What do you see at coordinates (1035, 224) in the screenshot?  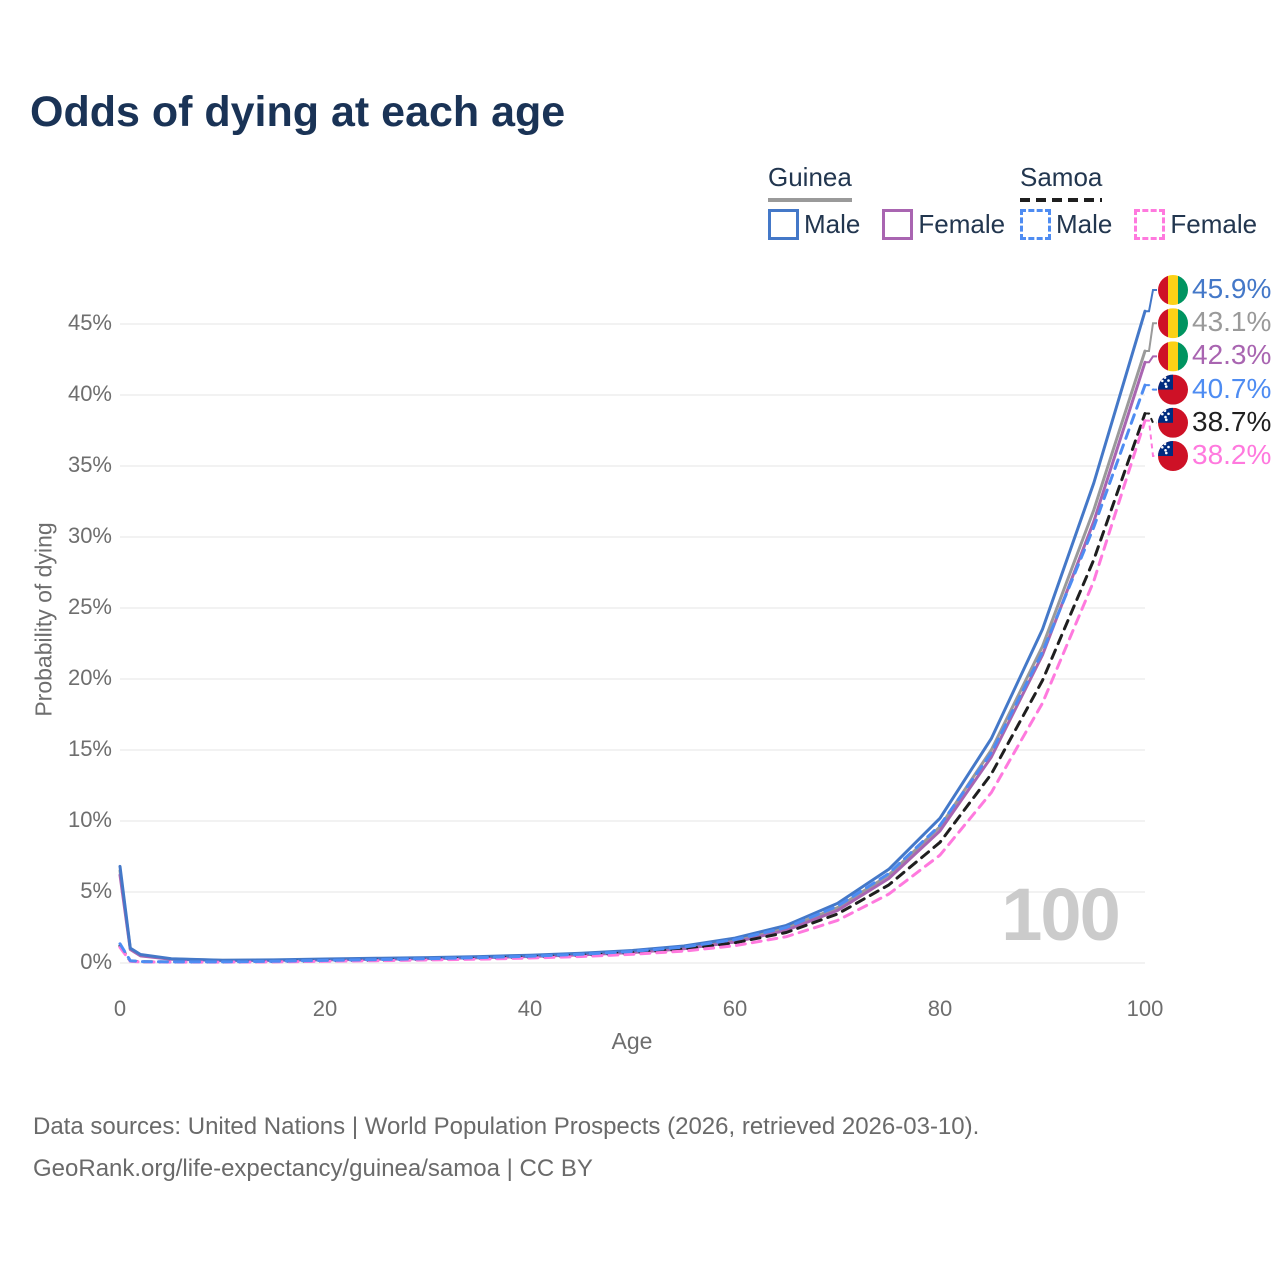 I see `legend-swatch-samoa-male` at bounding box center [1035, 224].